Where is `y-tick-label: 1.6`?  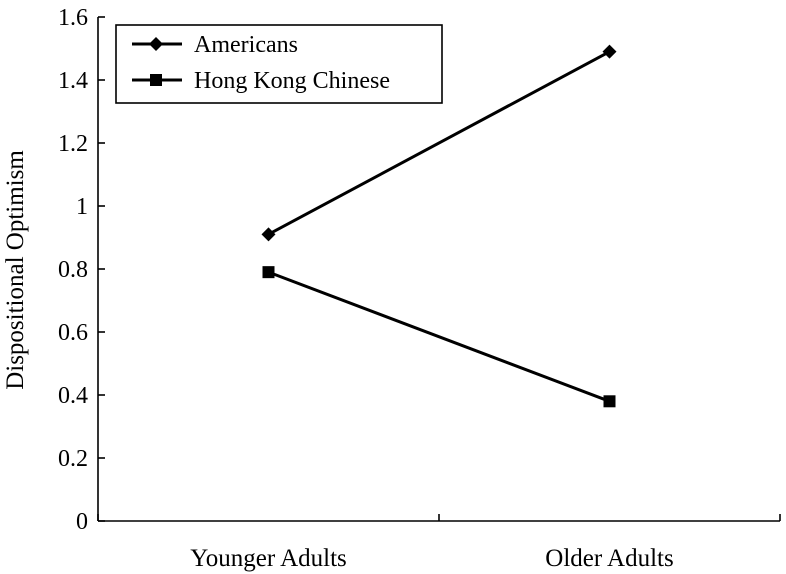
y-tick-label: 1.6 is located at coordinates (73, 18).